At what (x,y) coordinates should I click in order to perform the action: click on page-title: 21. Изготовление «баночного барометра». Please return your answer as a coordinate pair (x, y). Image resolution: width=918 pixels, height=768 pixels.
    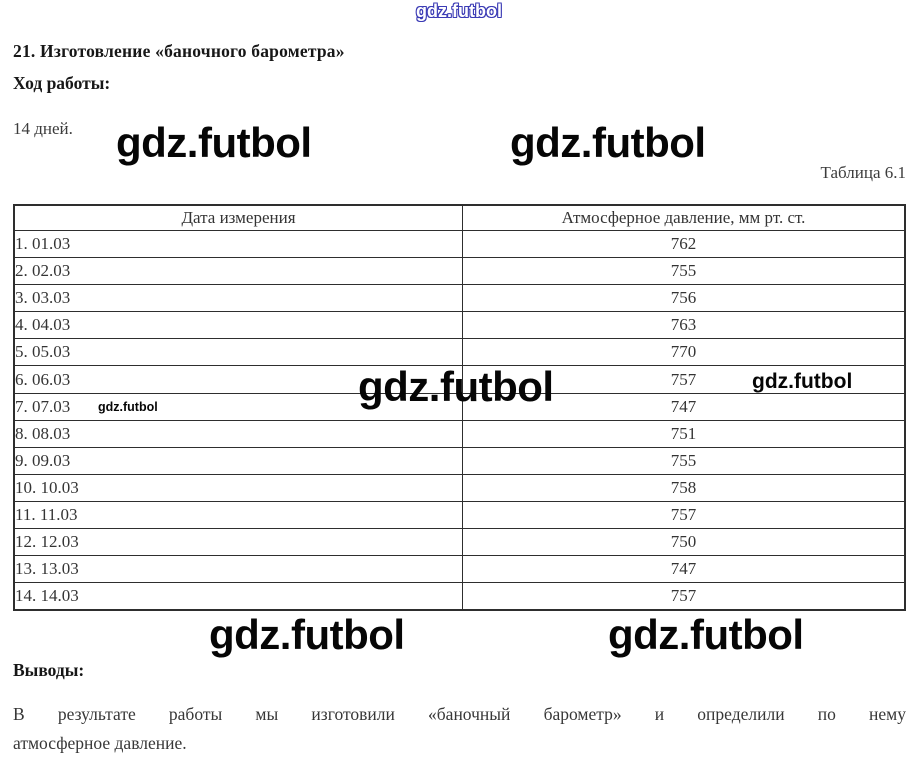
    Looking at the image, I should click on (179, 50).